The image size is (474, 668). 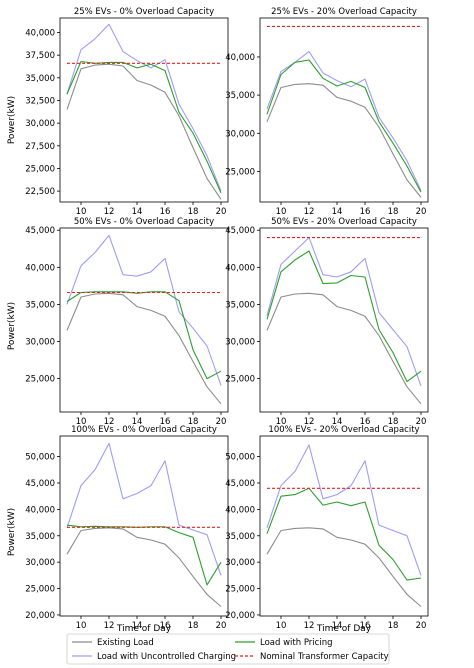 What do you see at coordinates (324, 657) in the screenshot?
I see `legend-label-capacity: Nominal Transformer Capacity` at bounding box center [324, 657].